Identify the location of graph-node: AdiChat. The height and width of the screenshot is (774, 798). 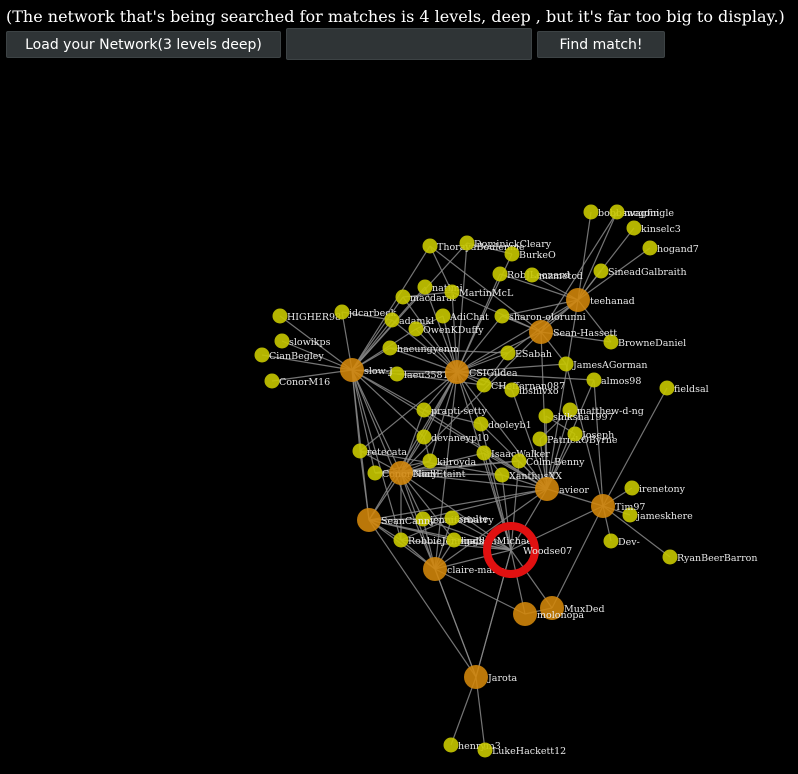
(462, 316).